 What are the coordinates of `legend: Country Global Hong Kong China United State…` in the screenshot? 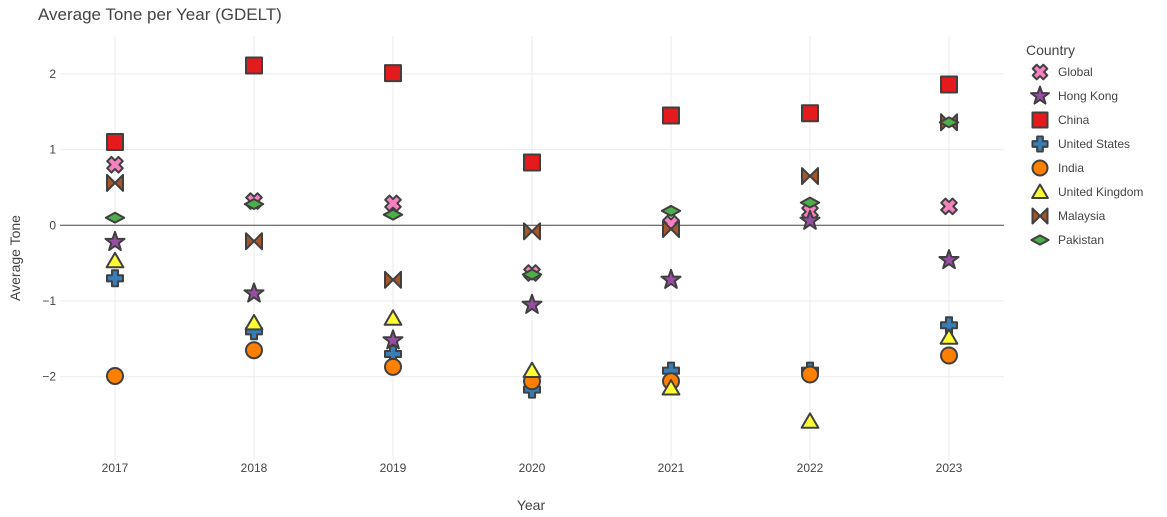 It's located at (1096, 147).